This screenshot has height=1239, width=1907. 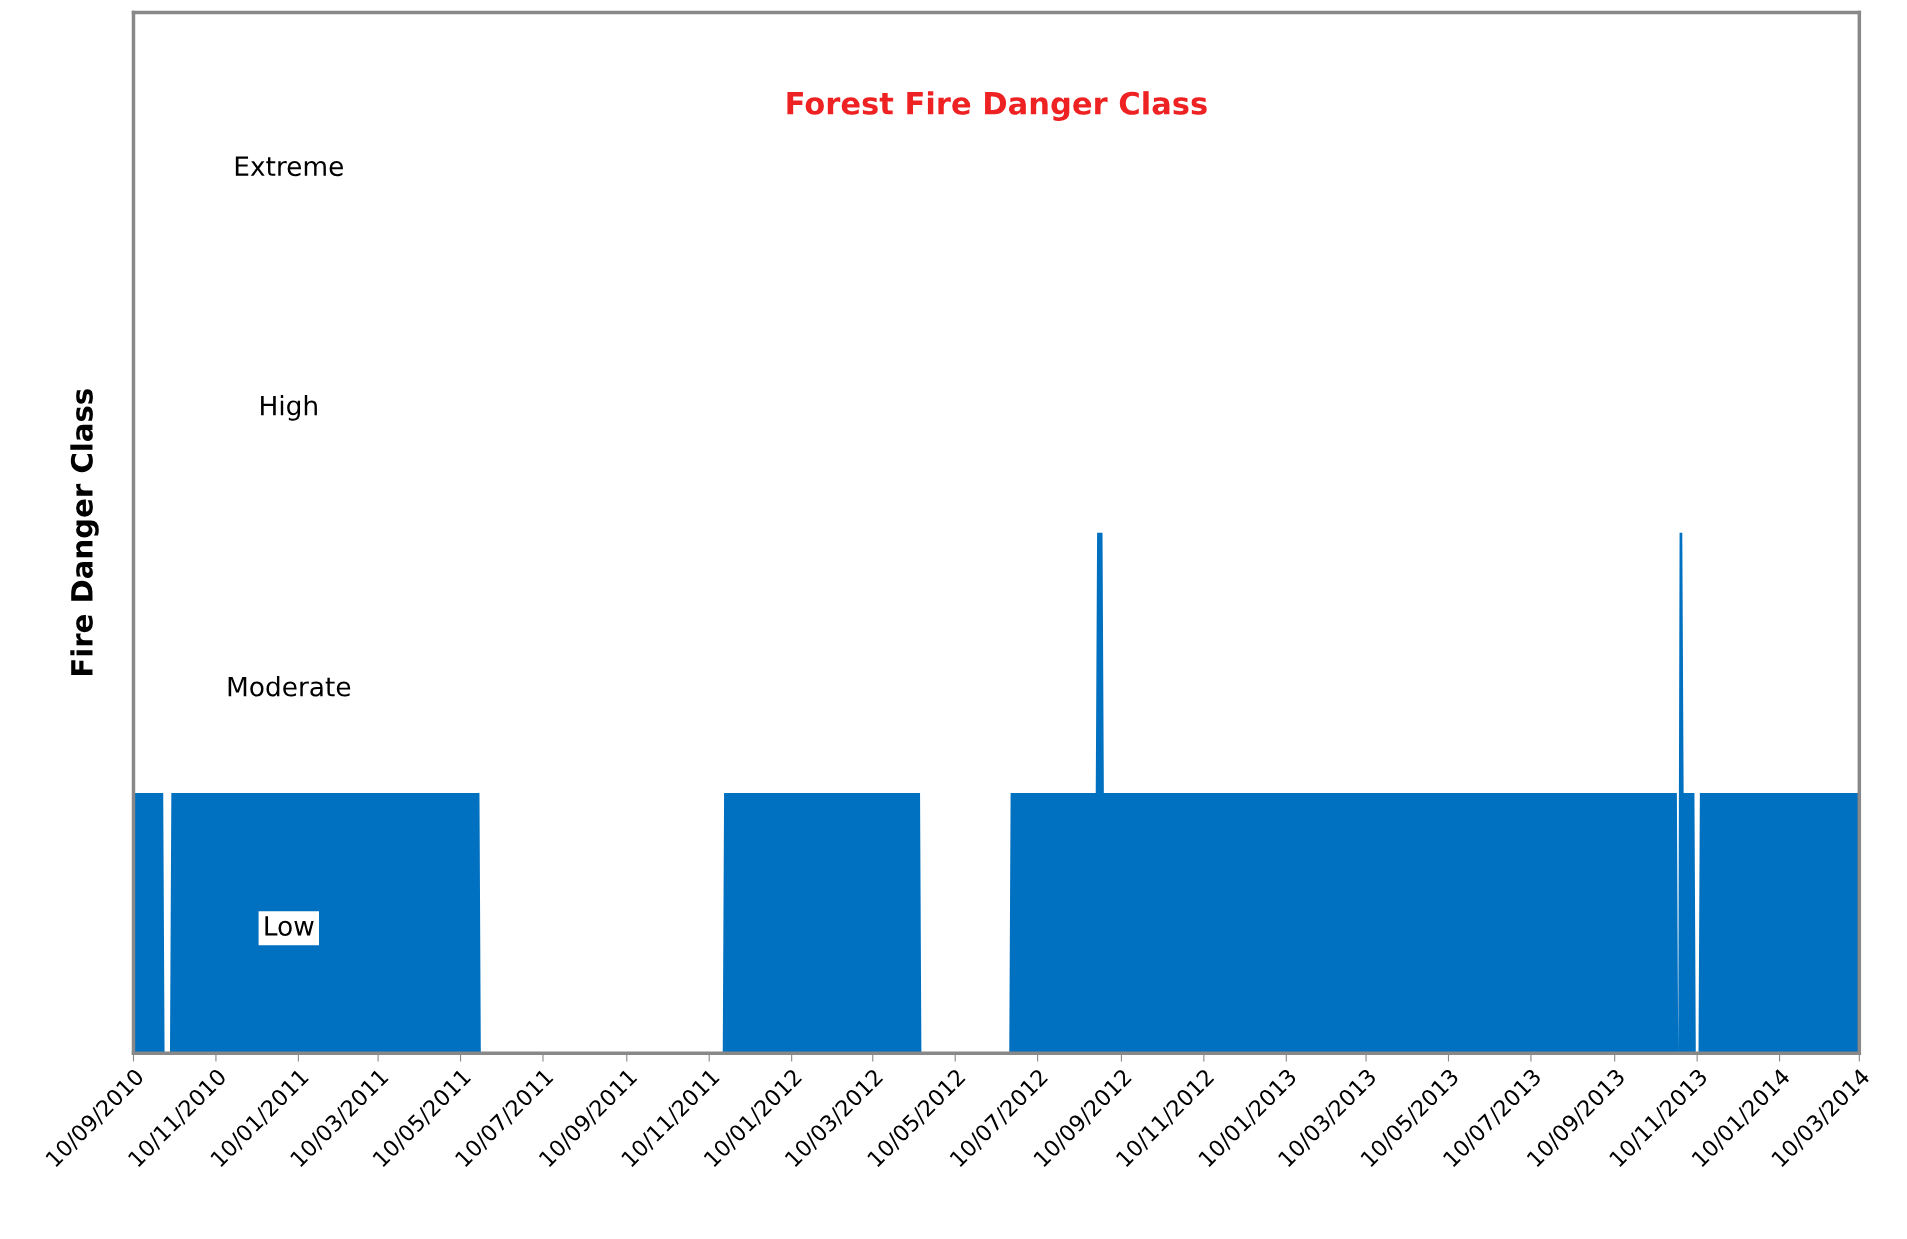 What do you see at coordinates (997, 106) in the screenshot?
I see `text: Forest Fire Danger Class` at bounding box center [997, 106].